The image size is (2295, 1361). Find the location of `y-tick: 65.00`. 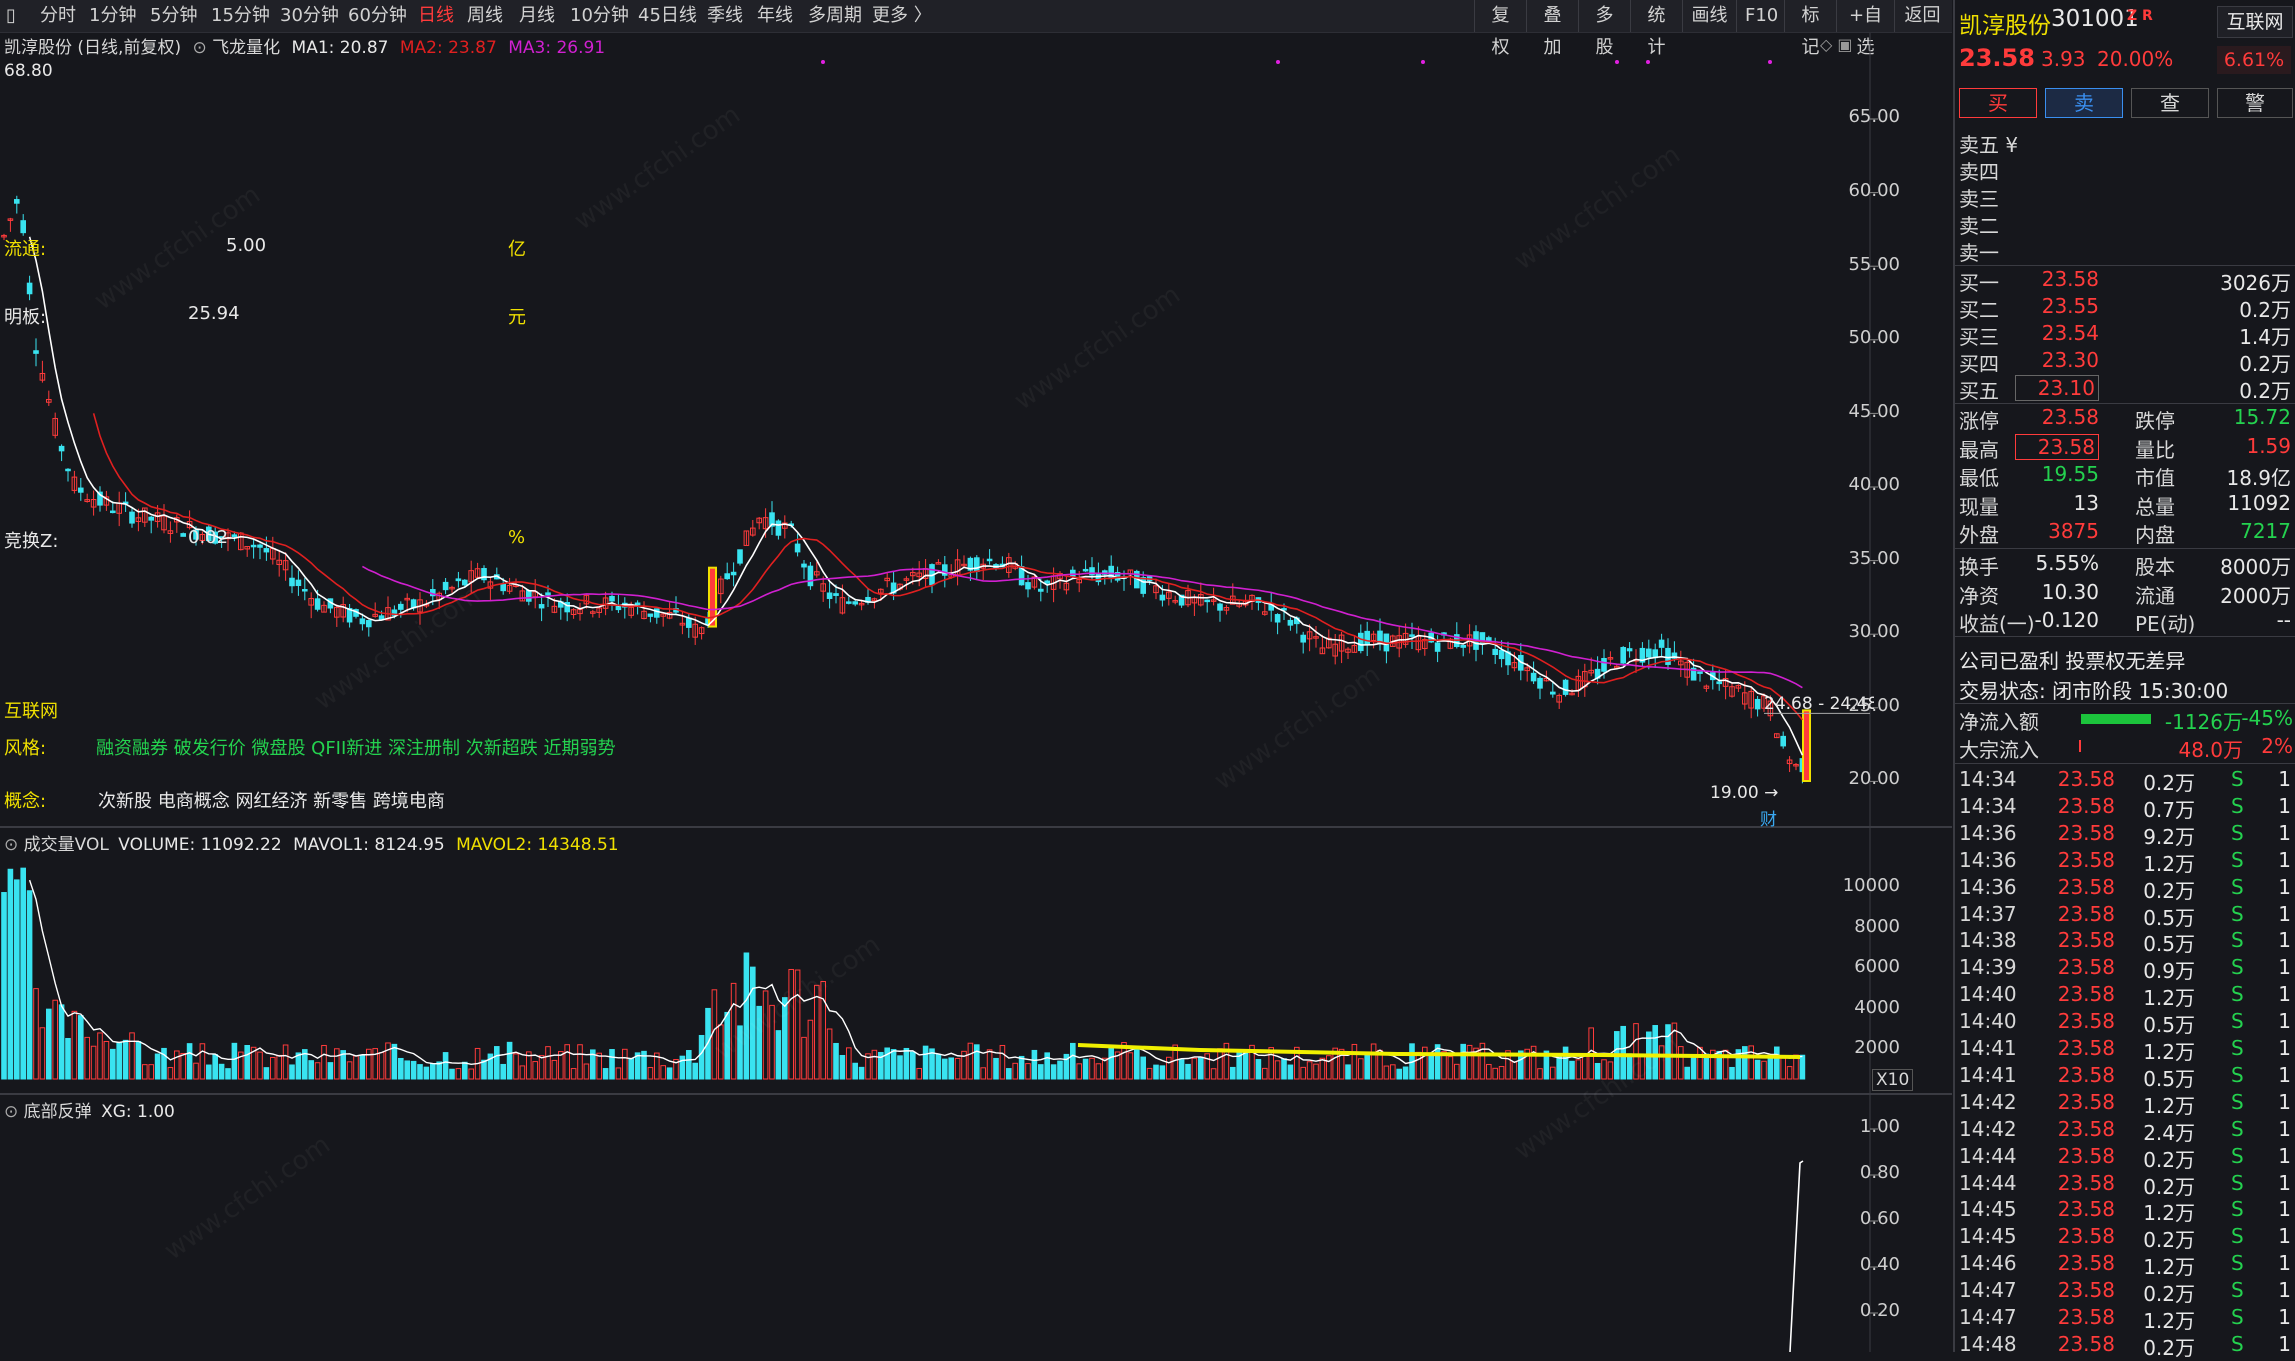

y-tick: 65.00 is located at coordinates (1874, 116).